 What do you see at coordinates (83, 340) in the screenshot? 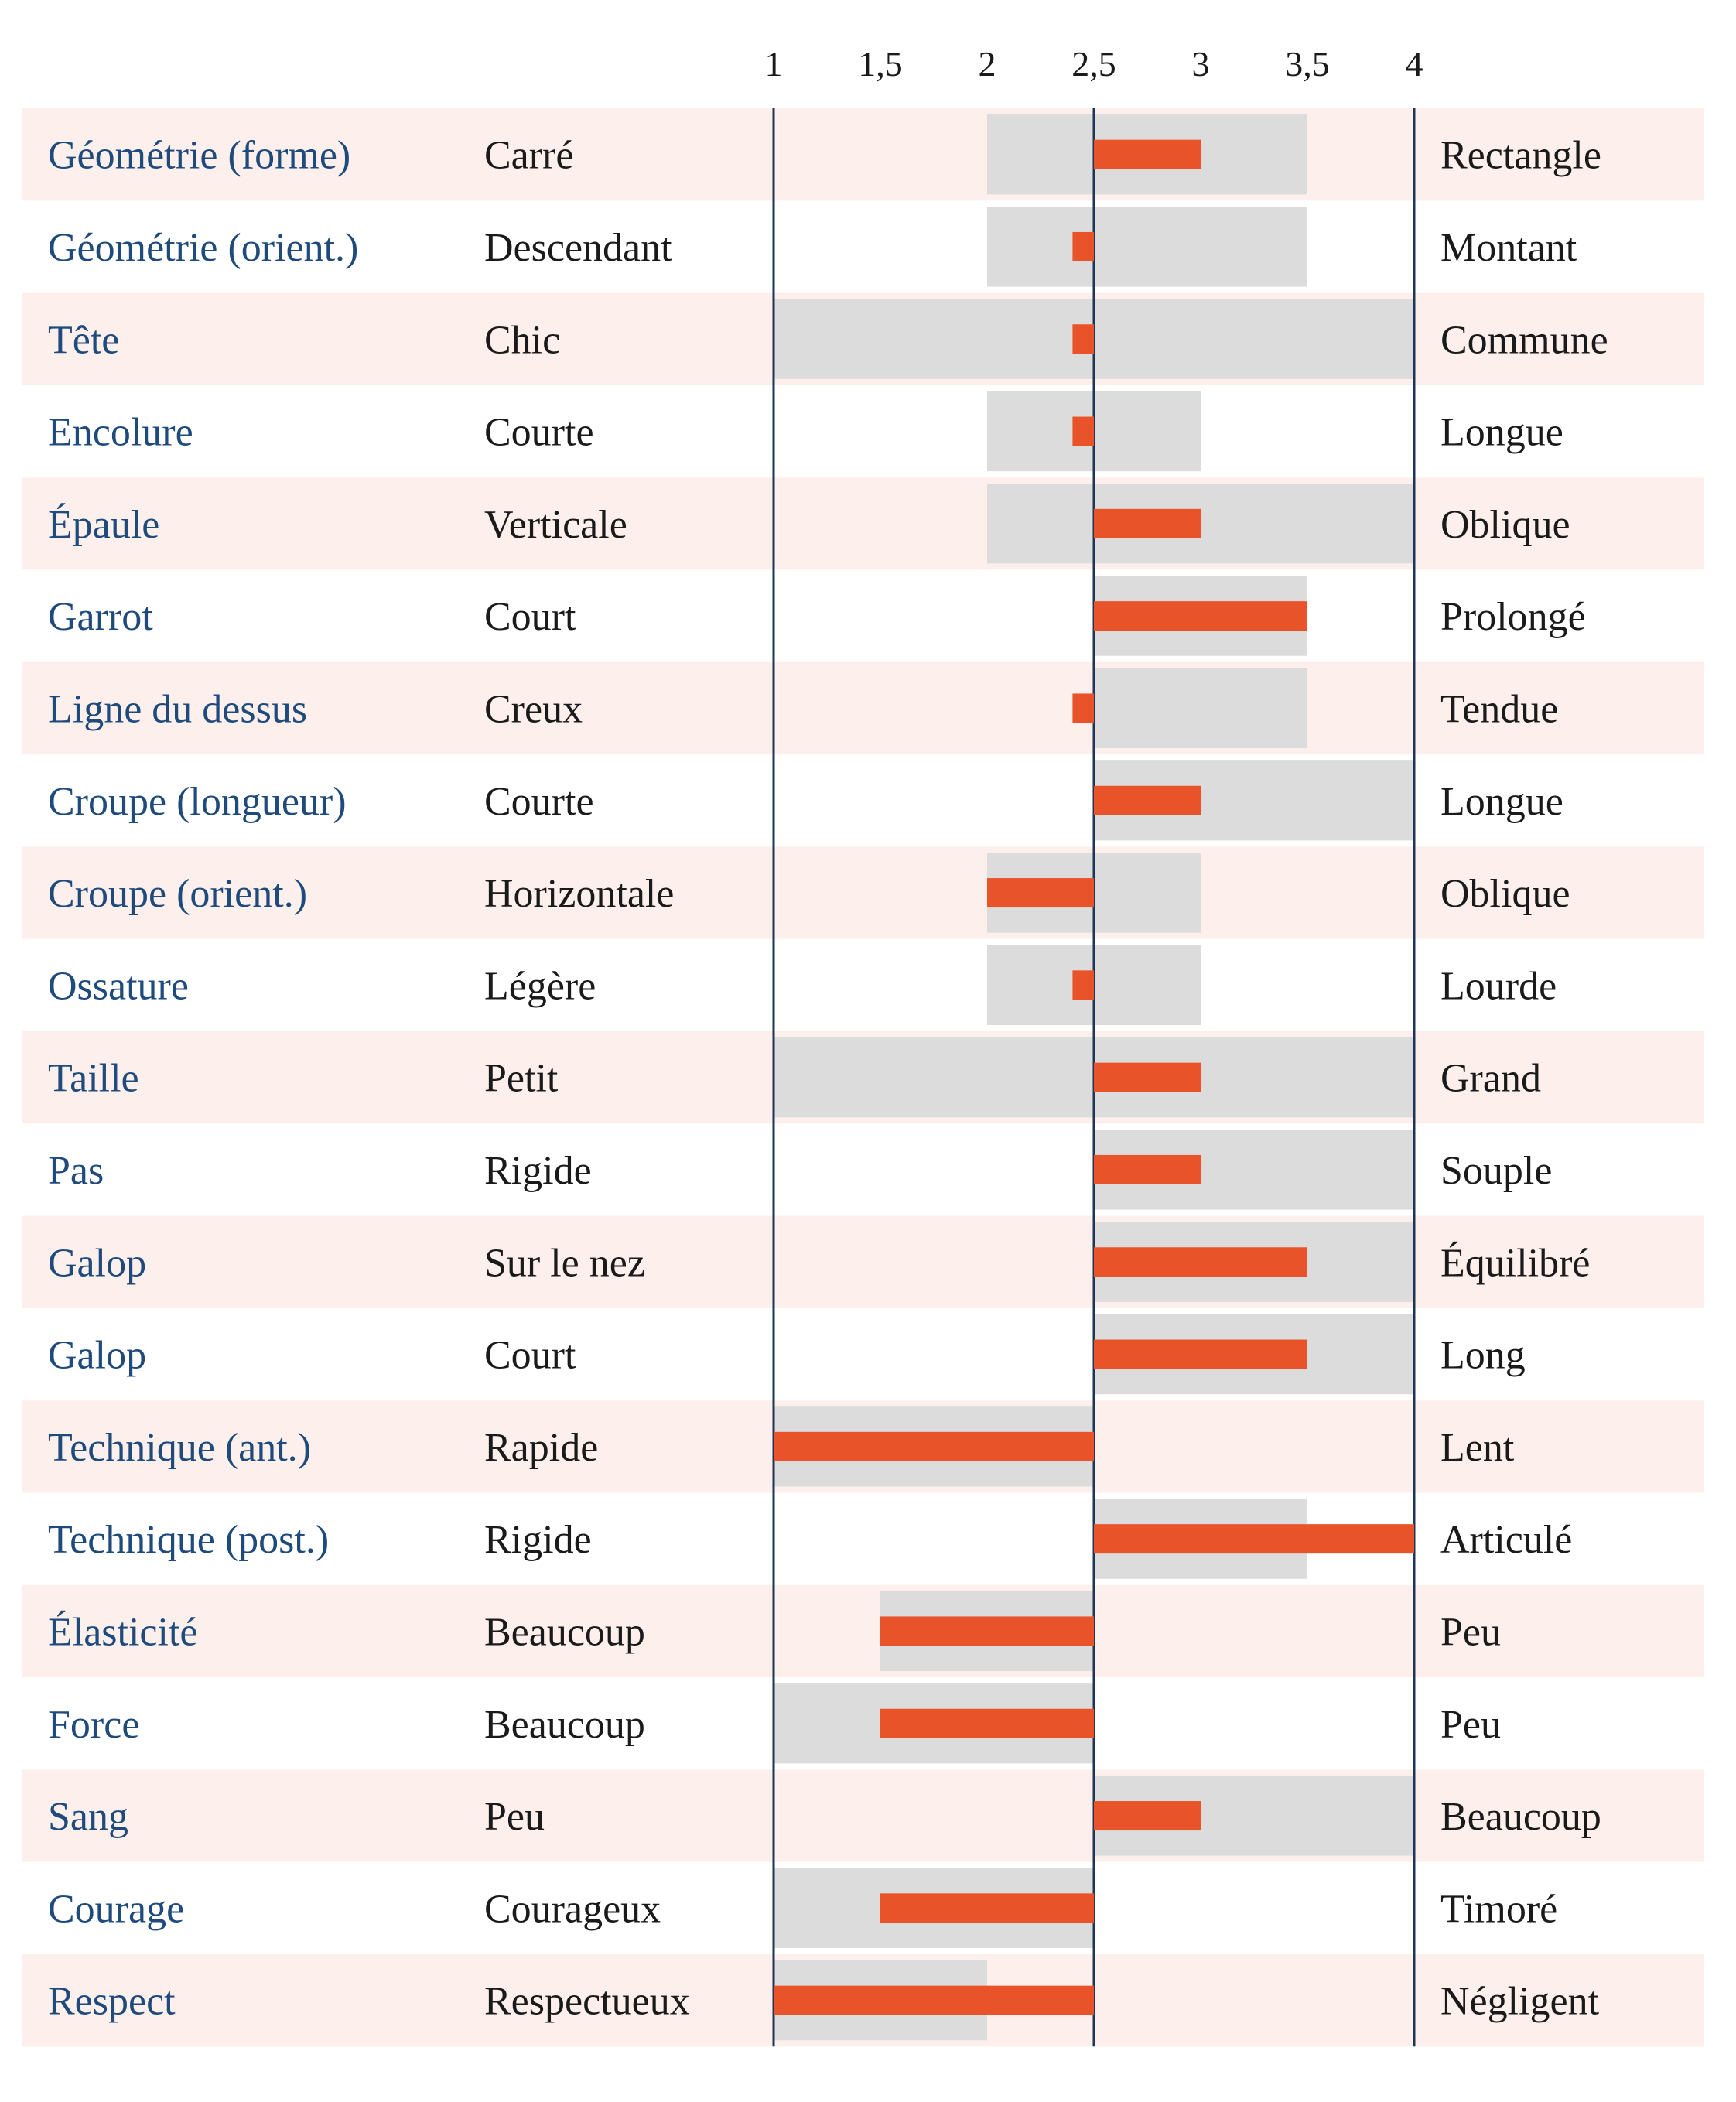
I see `trait-label: Tête` at bounding box center [83, 340].